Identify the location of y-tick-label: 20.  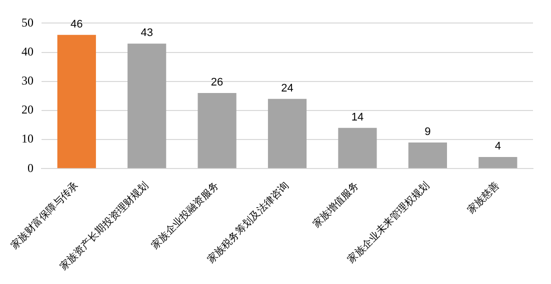
(28, 109).